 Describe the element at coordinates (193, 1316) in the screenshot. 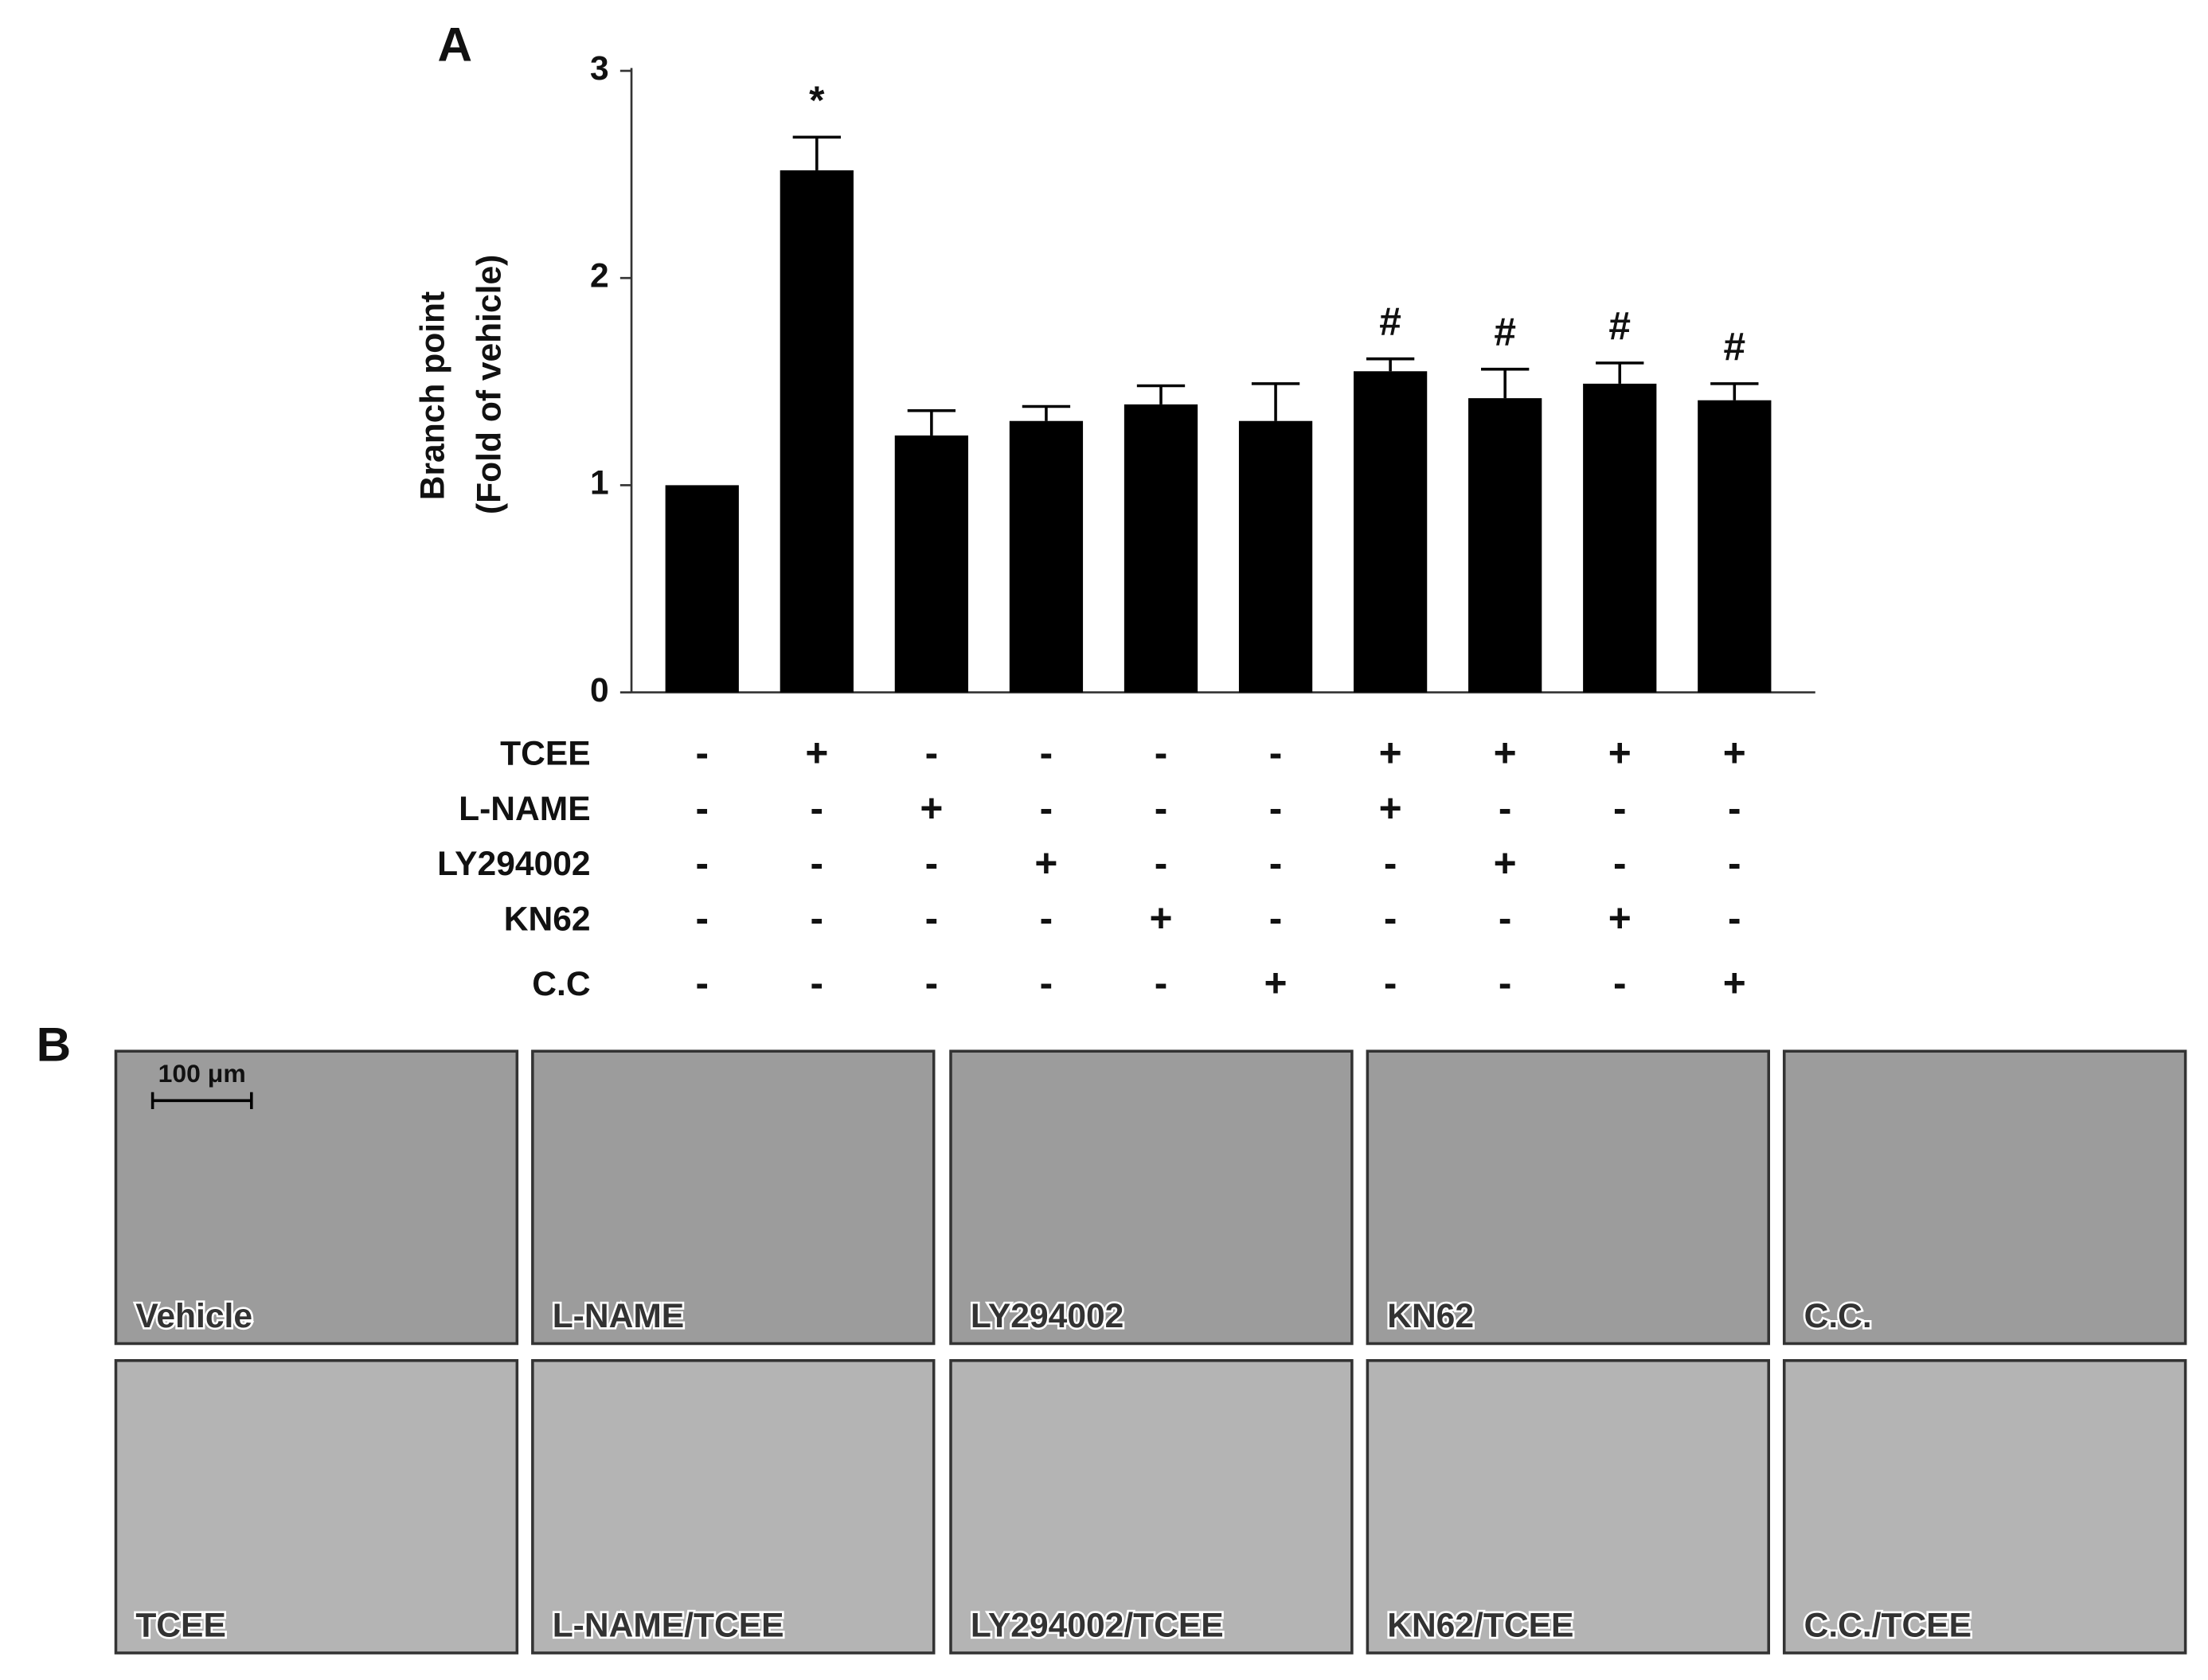

I see `micrograph-label: Vehicle` at that location.